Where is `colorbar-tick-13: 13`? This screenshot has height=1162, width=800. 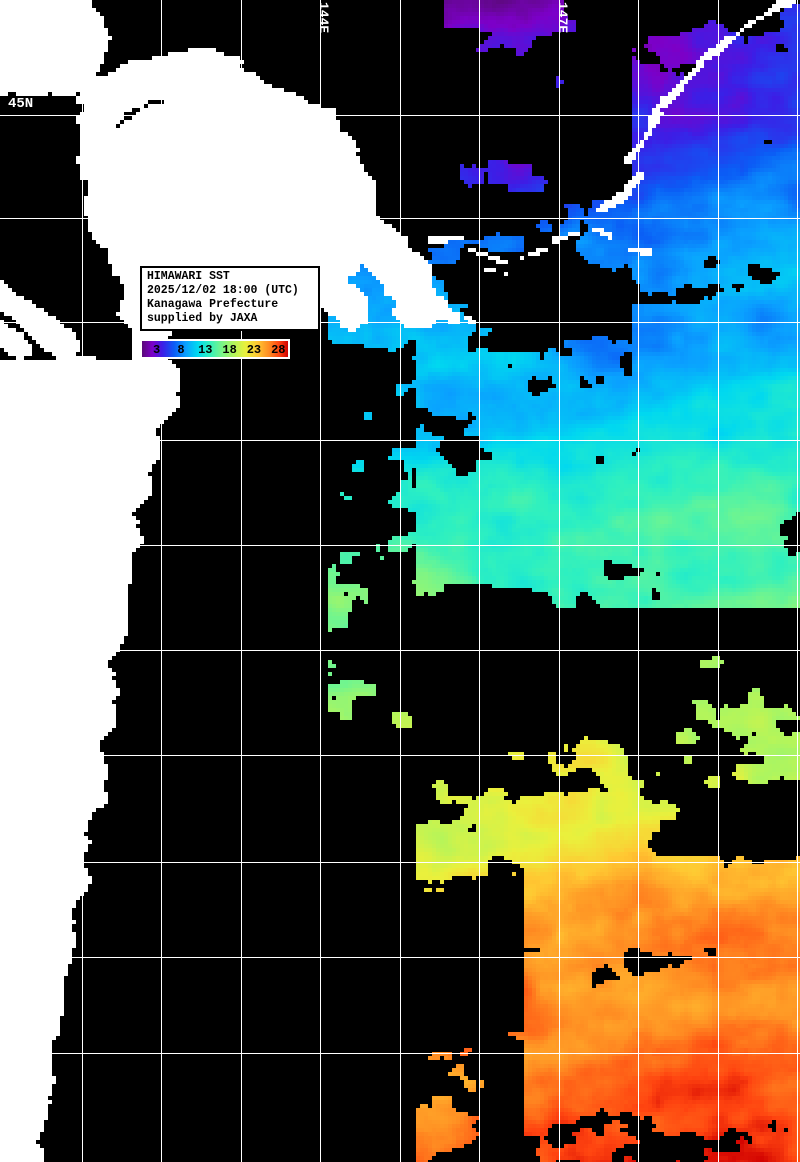
colorbar-tick-13: 13 is located at coordinates (205, 350).